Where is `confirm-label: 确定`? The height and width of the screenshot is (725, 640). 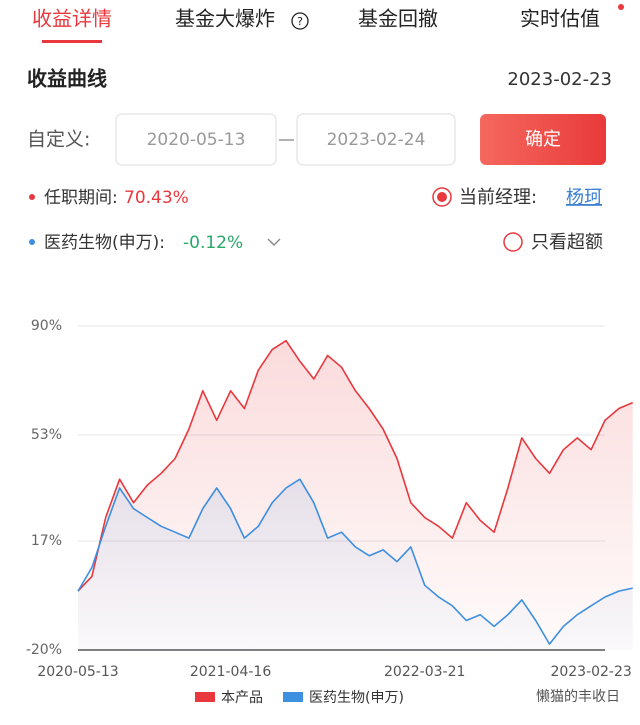 confirm-label: 确定 is located at coordinates (543, 139).